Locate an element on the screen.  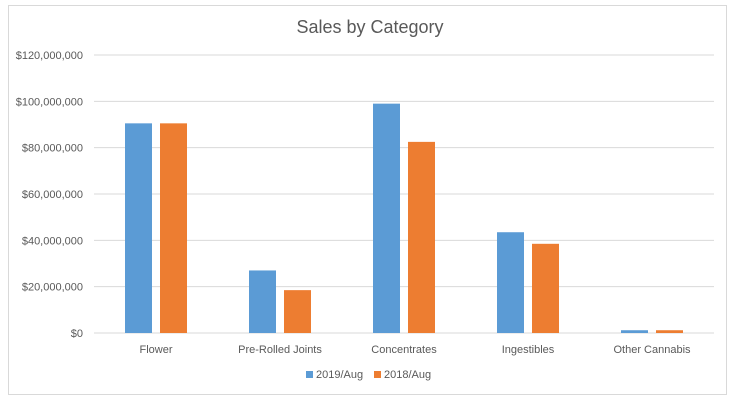
x-tick-label: Flower is located at coordinates (155, 350).